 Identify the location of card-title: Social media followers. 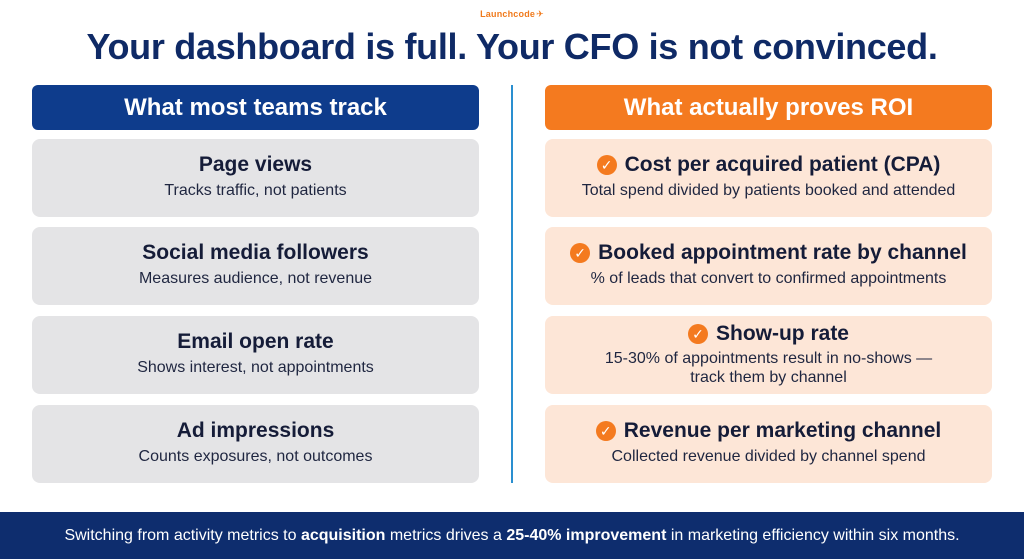
(255, 252).